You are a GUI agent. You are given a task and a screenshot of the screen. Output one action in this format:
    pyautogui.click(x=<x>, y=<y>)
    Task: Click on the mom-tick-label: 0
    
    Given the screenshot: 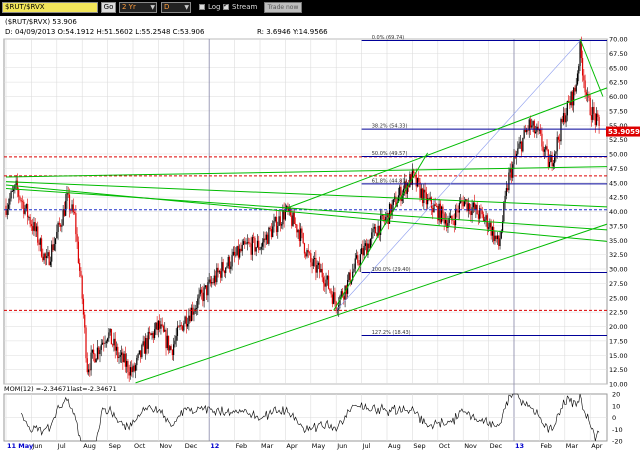 What is the action you would take?
    pyautogui.click(x=614, y=418)
    